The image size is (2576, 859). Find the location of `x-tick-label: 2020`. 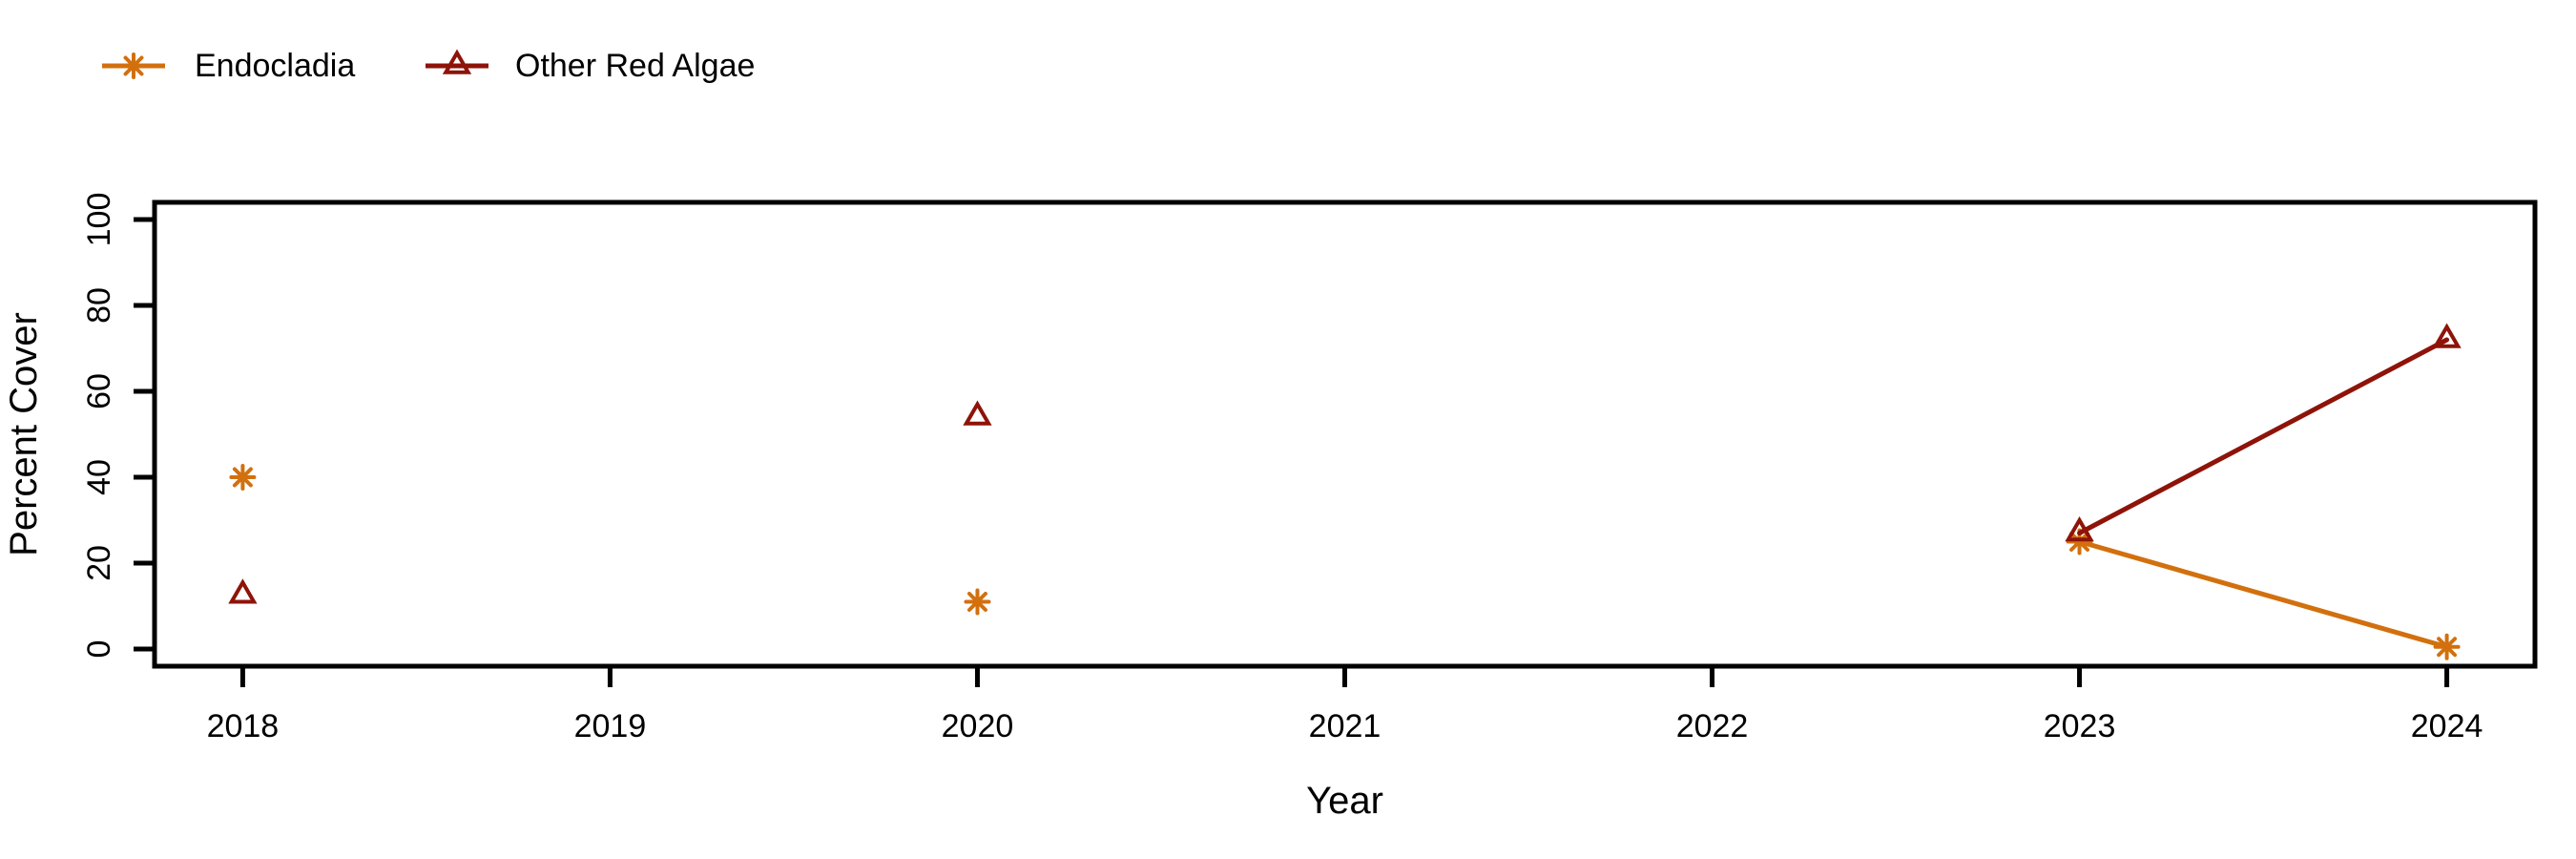

x-tick-label: 2020 is located at coordinates (978, 726).